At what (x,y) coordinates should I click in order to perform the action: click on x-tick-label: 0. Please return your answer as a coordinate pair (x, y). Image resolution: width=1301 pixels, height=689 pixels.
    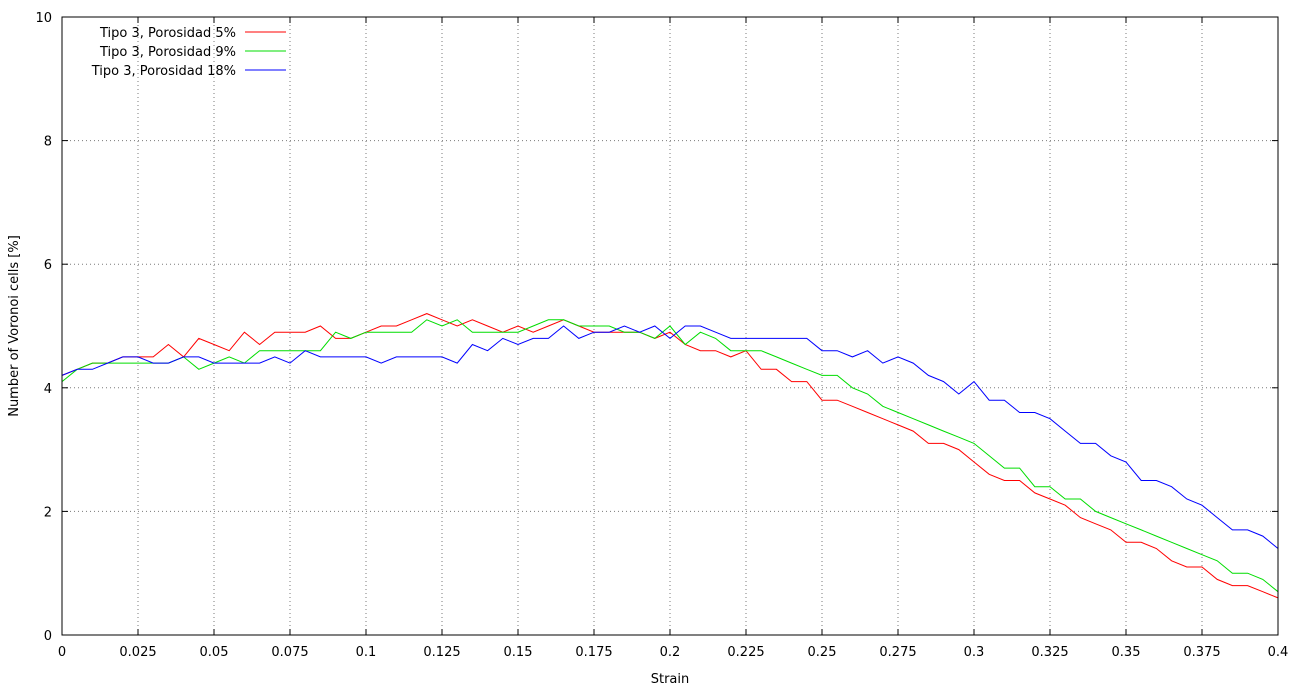
    Looking at the image, I should click on (62, 652).